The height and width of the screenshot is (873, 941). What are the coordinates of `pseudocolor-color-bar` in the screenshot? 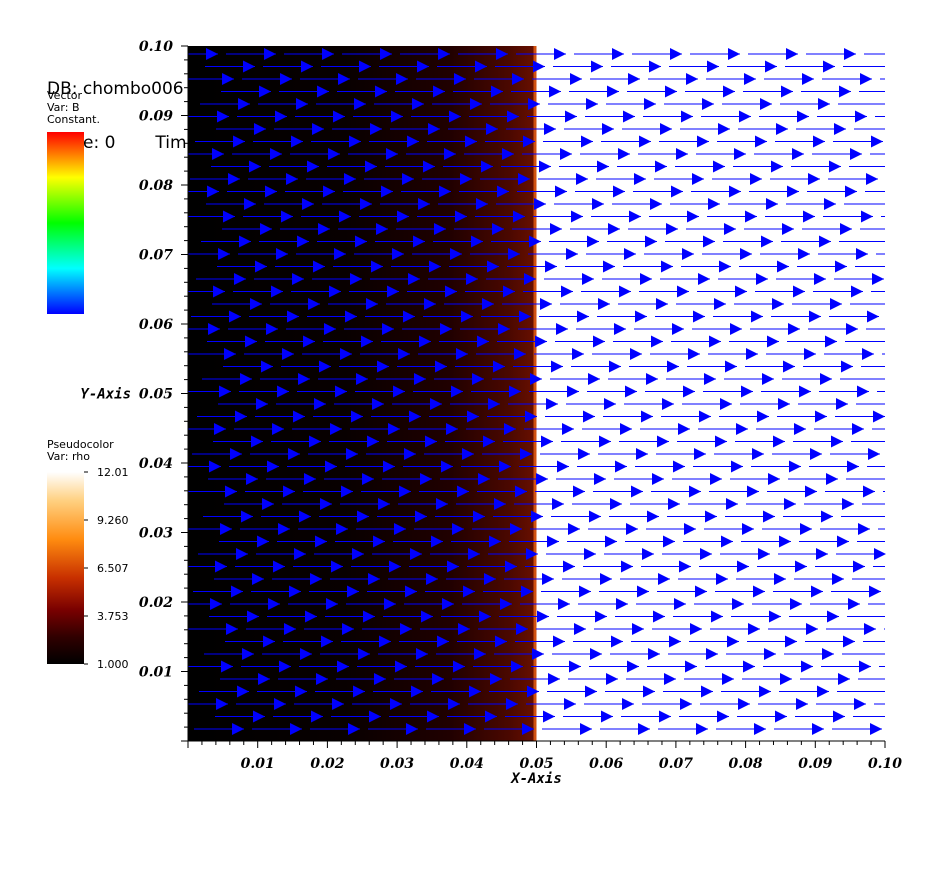 It's located at (65, 568).